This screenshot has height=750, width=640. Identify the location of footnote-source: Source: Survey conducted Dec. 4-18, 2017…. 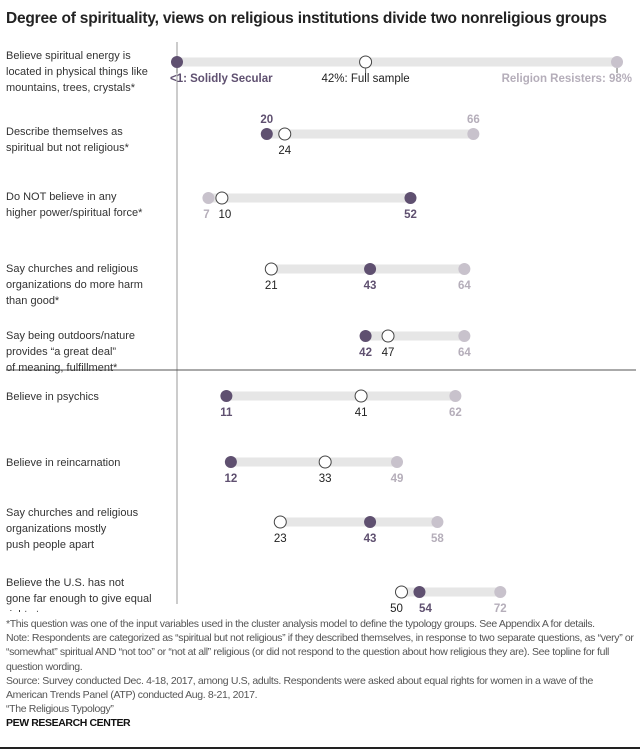
(299, 688).